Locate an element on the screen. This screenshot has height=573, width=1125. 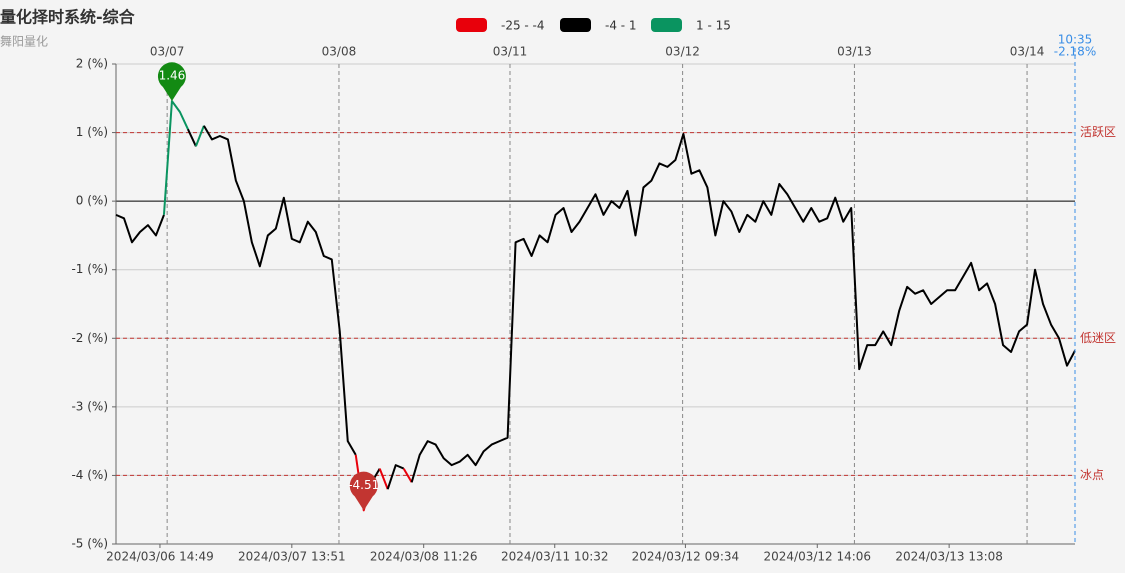
current-value: -2.18% is located at coordinates (1075, 52).